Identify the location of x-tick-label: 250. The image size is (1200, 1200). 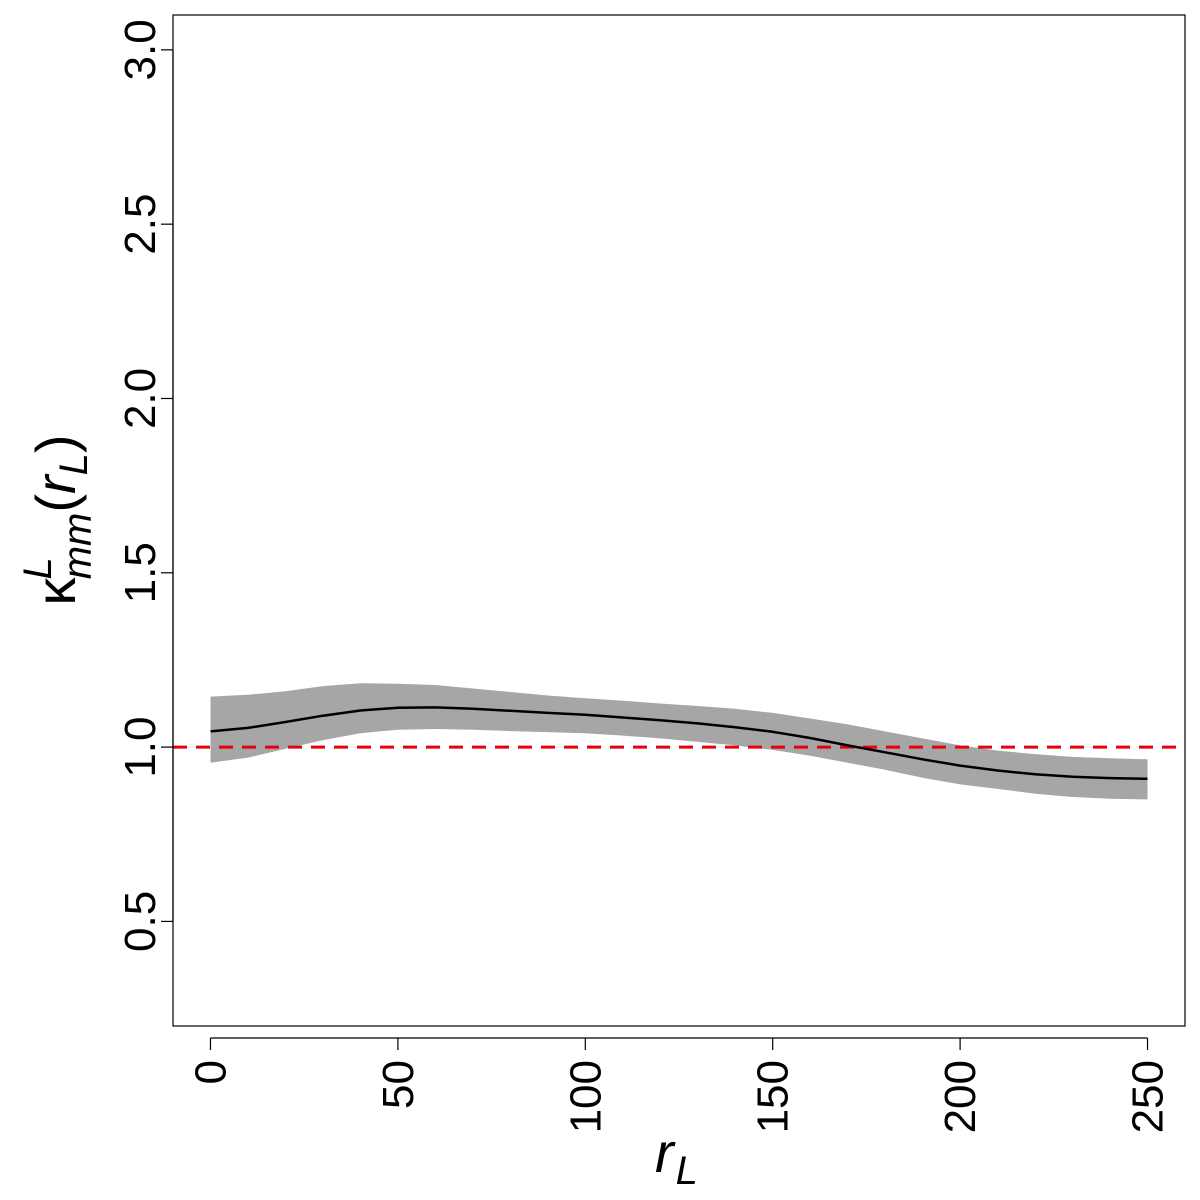
(1148, 1096).